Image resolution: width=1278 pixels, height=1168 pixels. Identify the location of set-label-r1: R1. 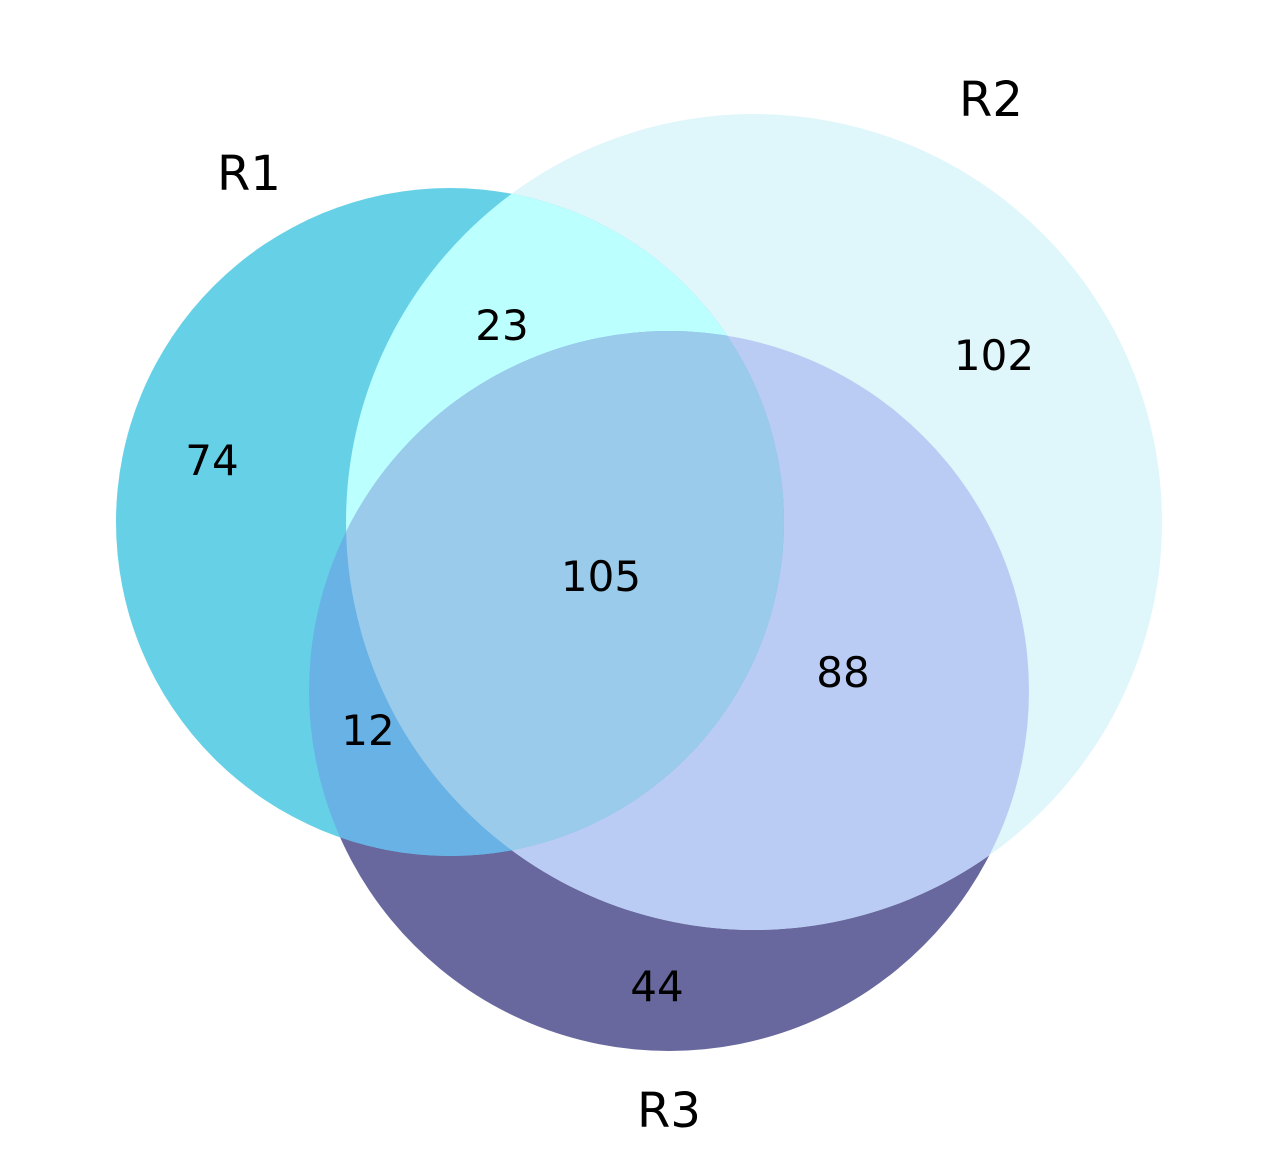
(249, 174).